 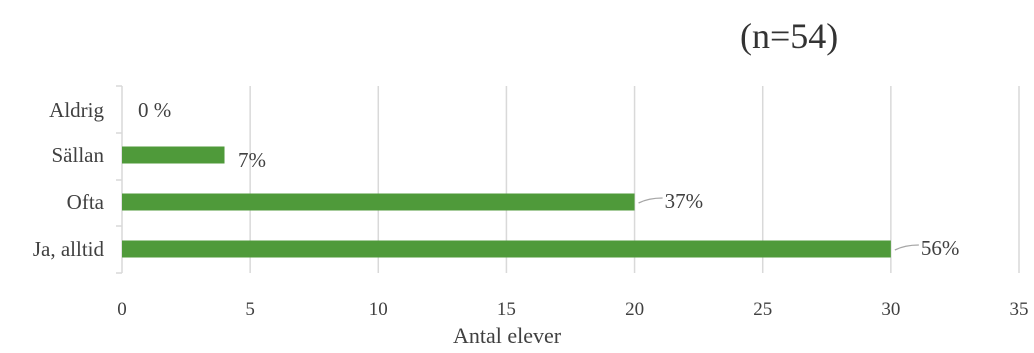 I want to click on data-label-1: 7%, so click(x=252, y=160).